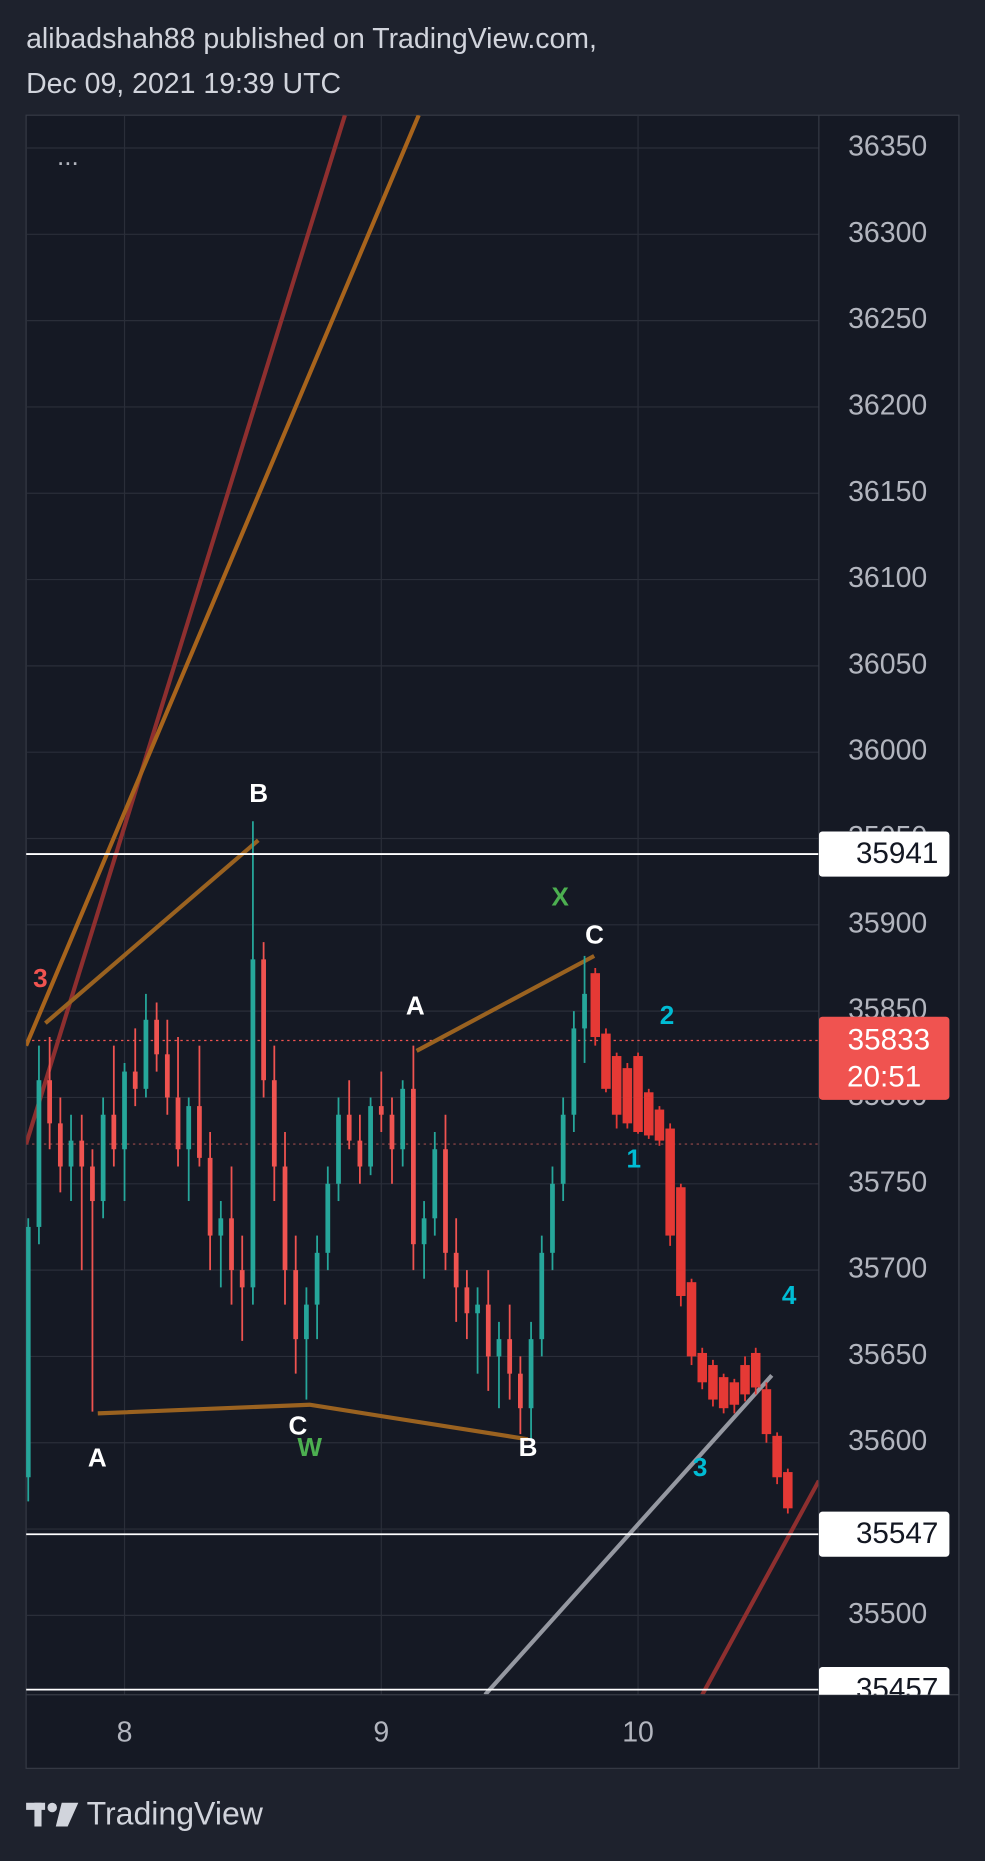 The height and width of the screenshot is (1861, 985). Describe the element at coordinates (889, 1040) in the screenshot. I see `last-price-label: 35833` at that location.